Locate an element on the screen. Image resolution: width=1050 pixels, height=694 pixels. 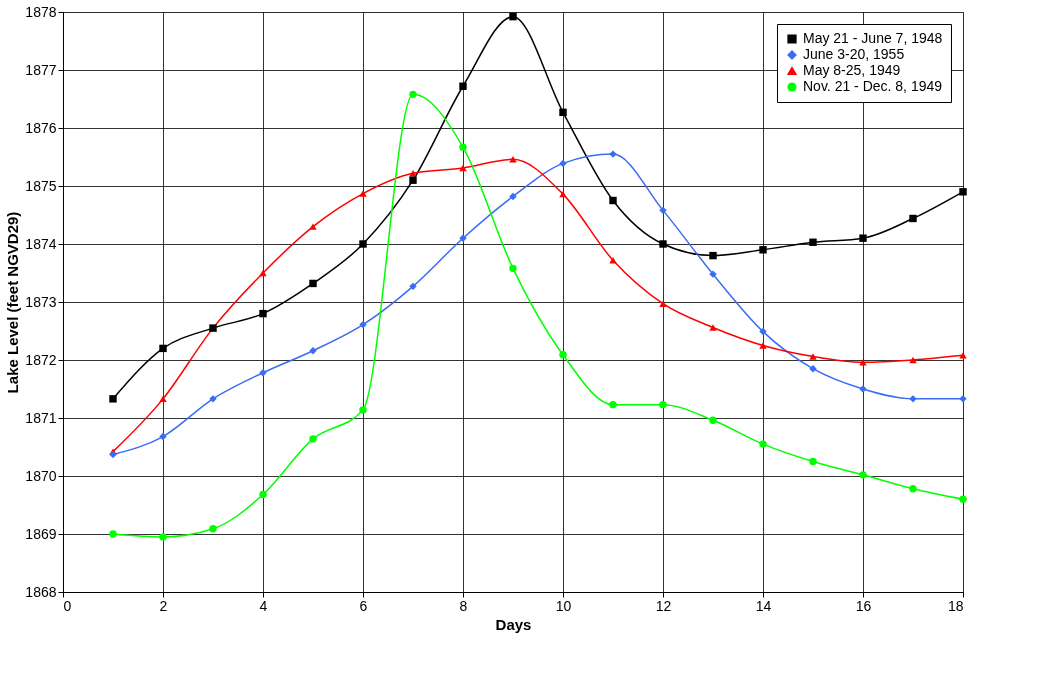
x-tick-label: 2 is located at coordinates (163, 605).